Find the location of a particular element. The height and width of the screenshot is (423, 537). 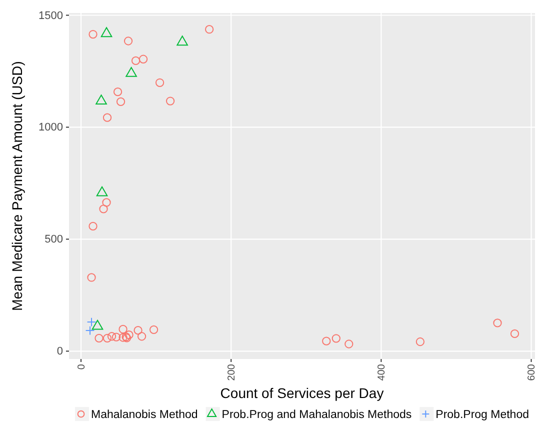

y-axis-title: Mean Medicare Payment Amount (USD) is located at coordinates (17, 186).